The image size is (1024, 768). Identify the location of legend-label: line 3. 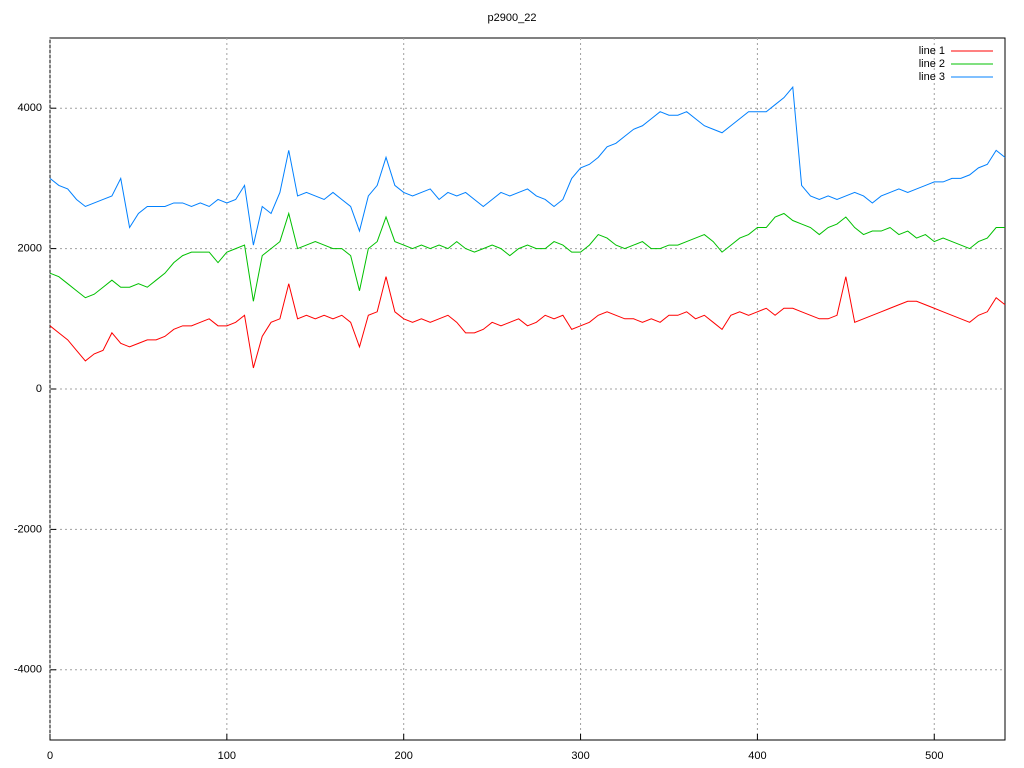
(932, 77).